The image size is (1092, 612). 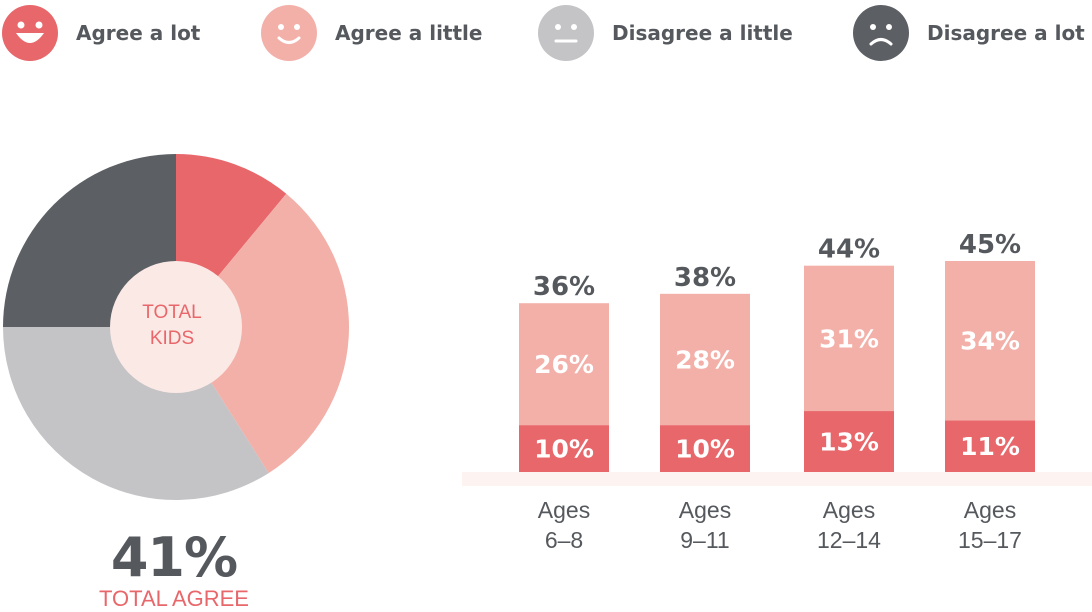 I want to click on pie-center-label: TOTAL KIDS, so click(x=172, y=326).